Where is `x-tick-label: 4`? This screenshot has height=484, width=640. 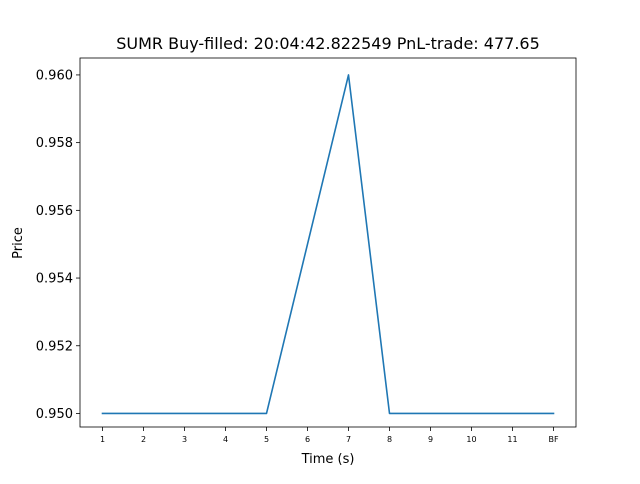 x-tick-label: 4 is located at coordinates (225, 439).